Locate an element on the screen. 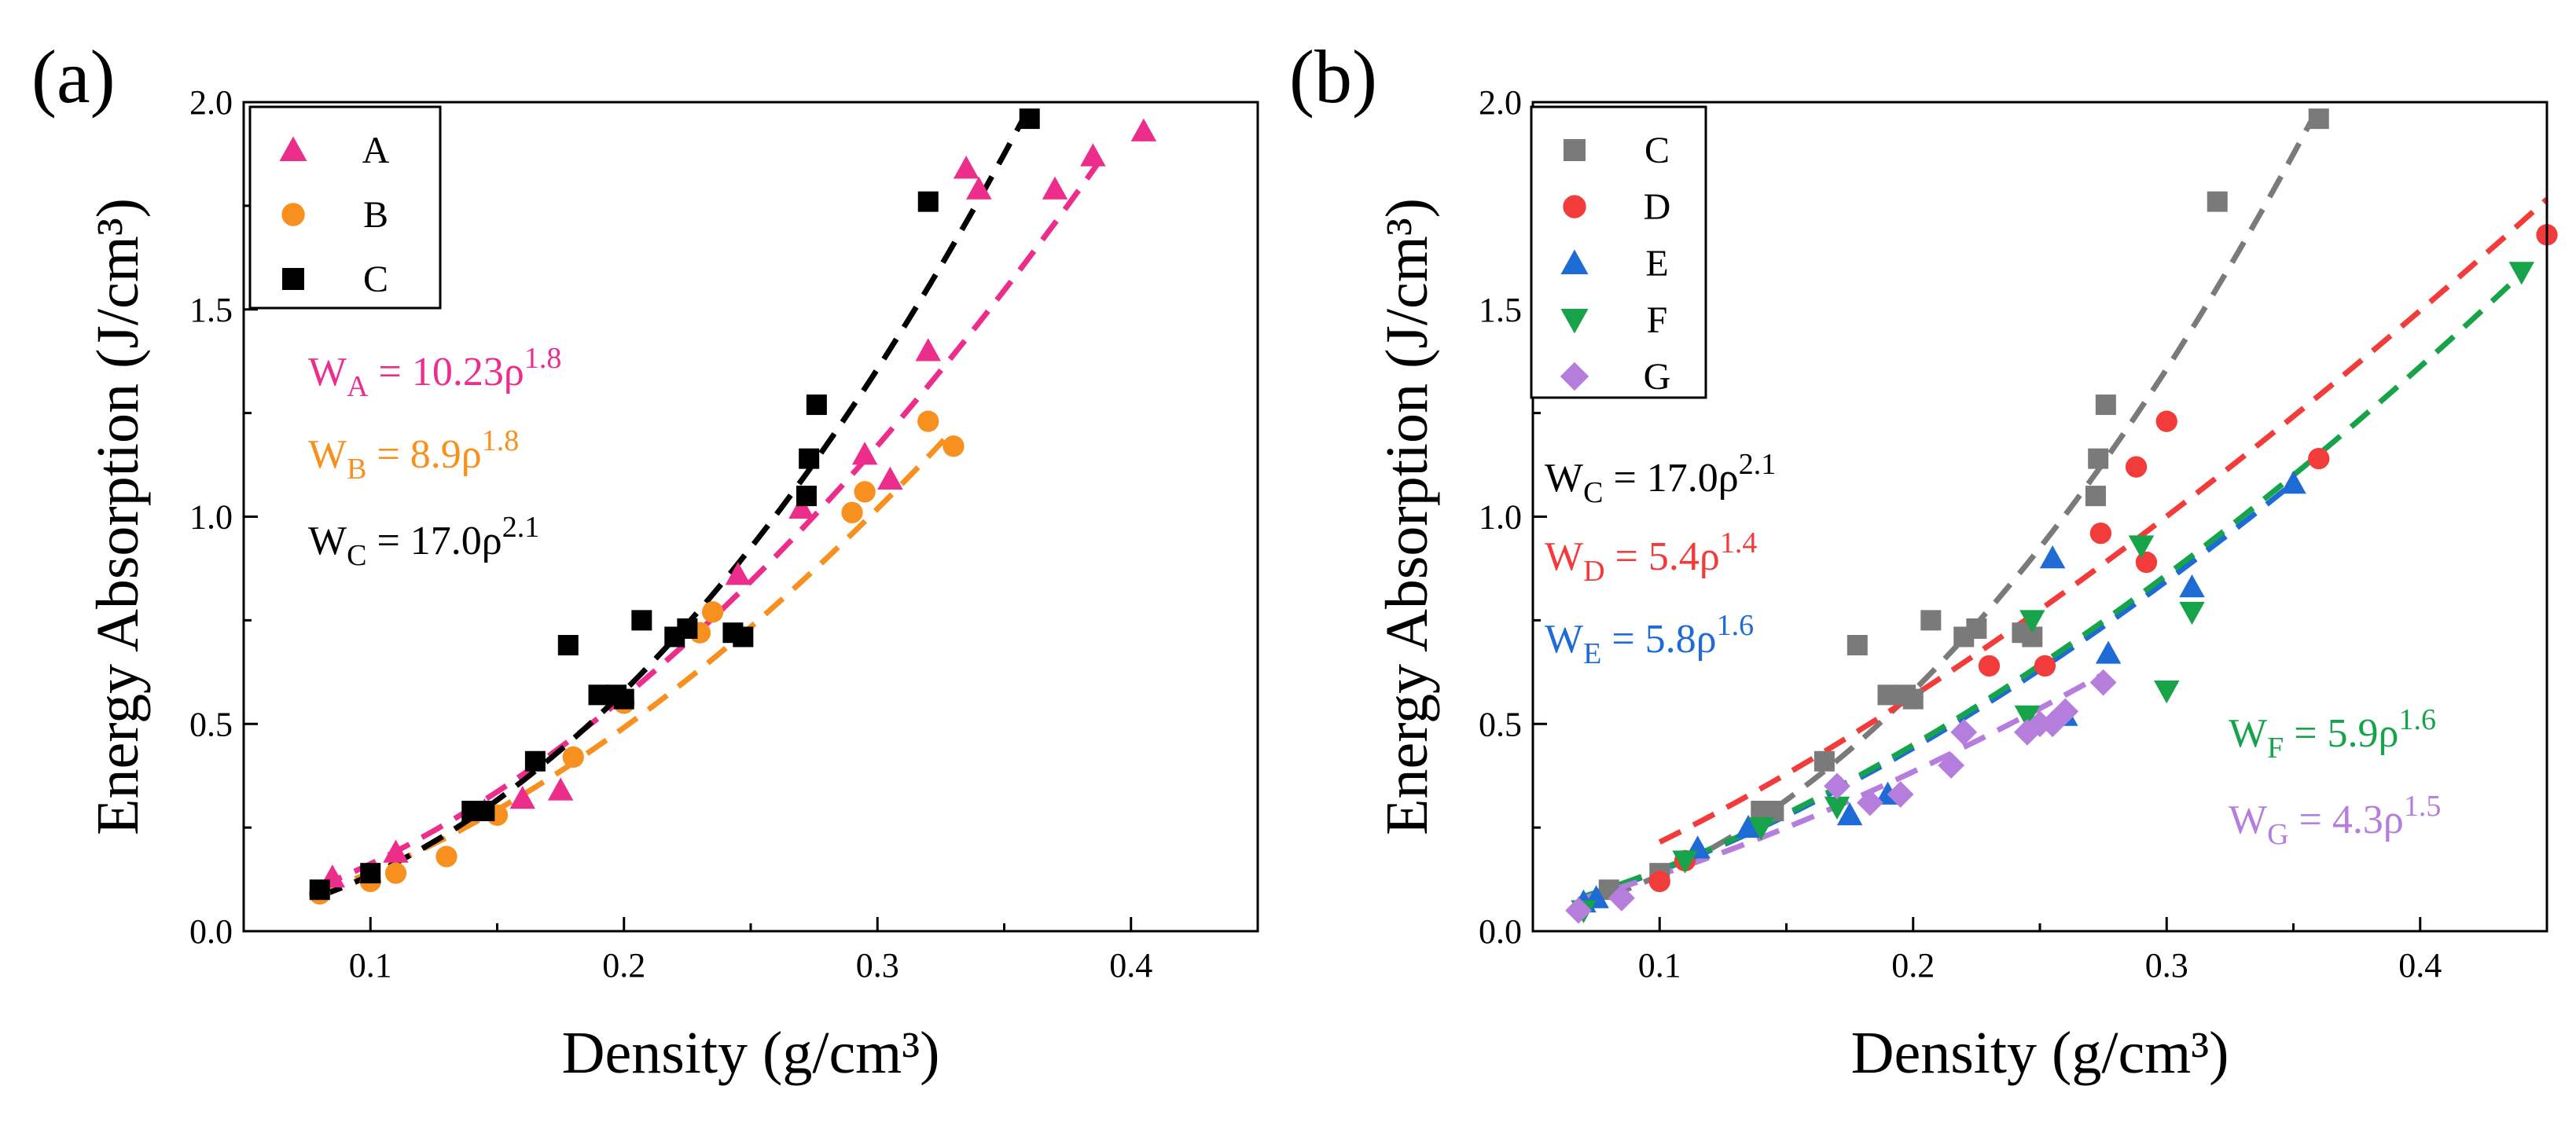 The width and height of the screenshot is (2576, 1130). equation-subscript: F is located at coordinates (2275, 748).